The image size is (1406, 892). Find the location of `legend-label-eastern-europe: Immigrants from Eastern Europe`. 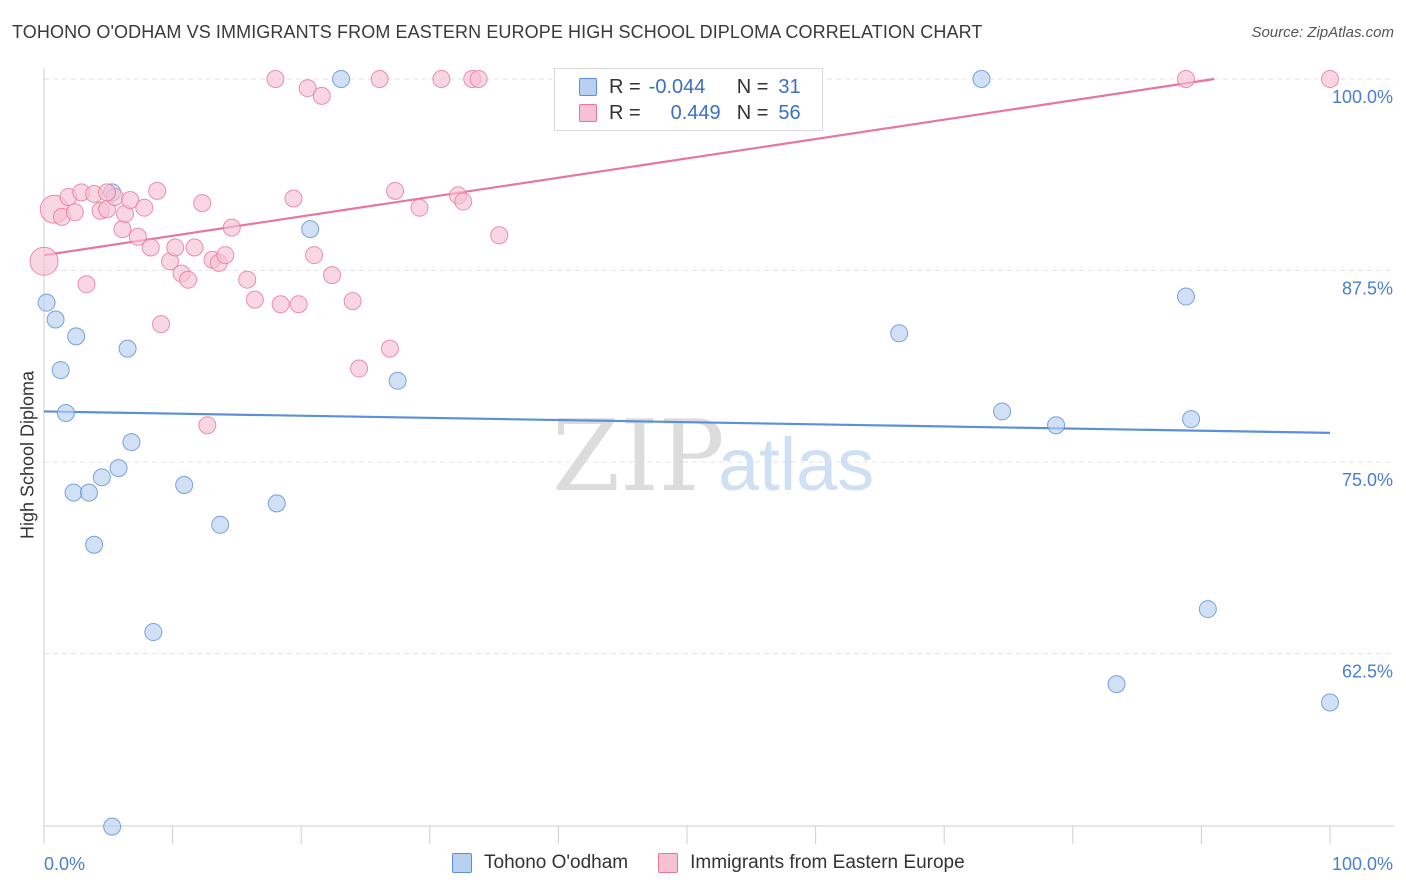

legend-label-eastern-europe: Immigrants from Eastern Europe is located at coordinates (827, 862).